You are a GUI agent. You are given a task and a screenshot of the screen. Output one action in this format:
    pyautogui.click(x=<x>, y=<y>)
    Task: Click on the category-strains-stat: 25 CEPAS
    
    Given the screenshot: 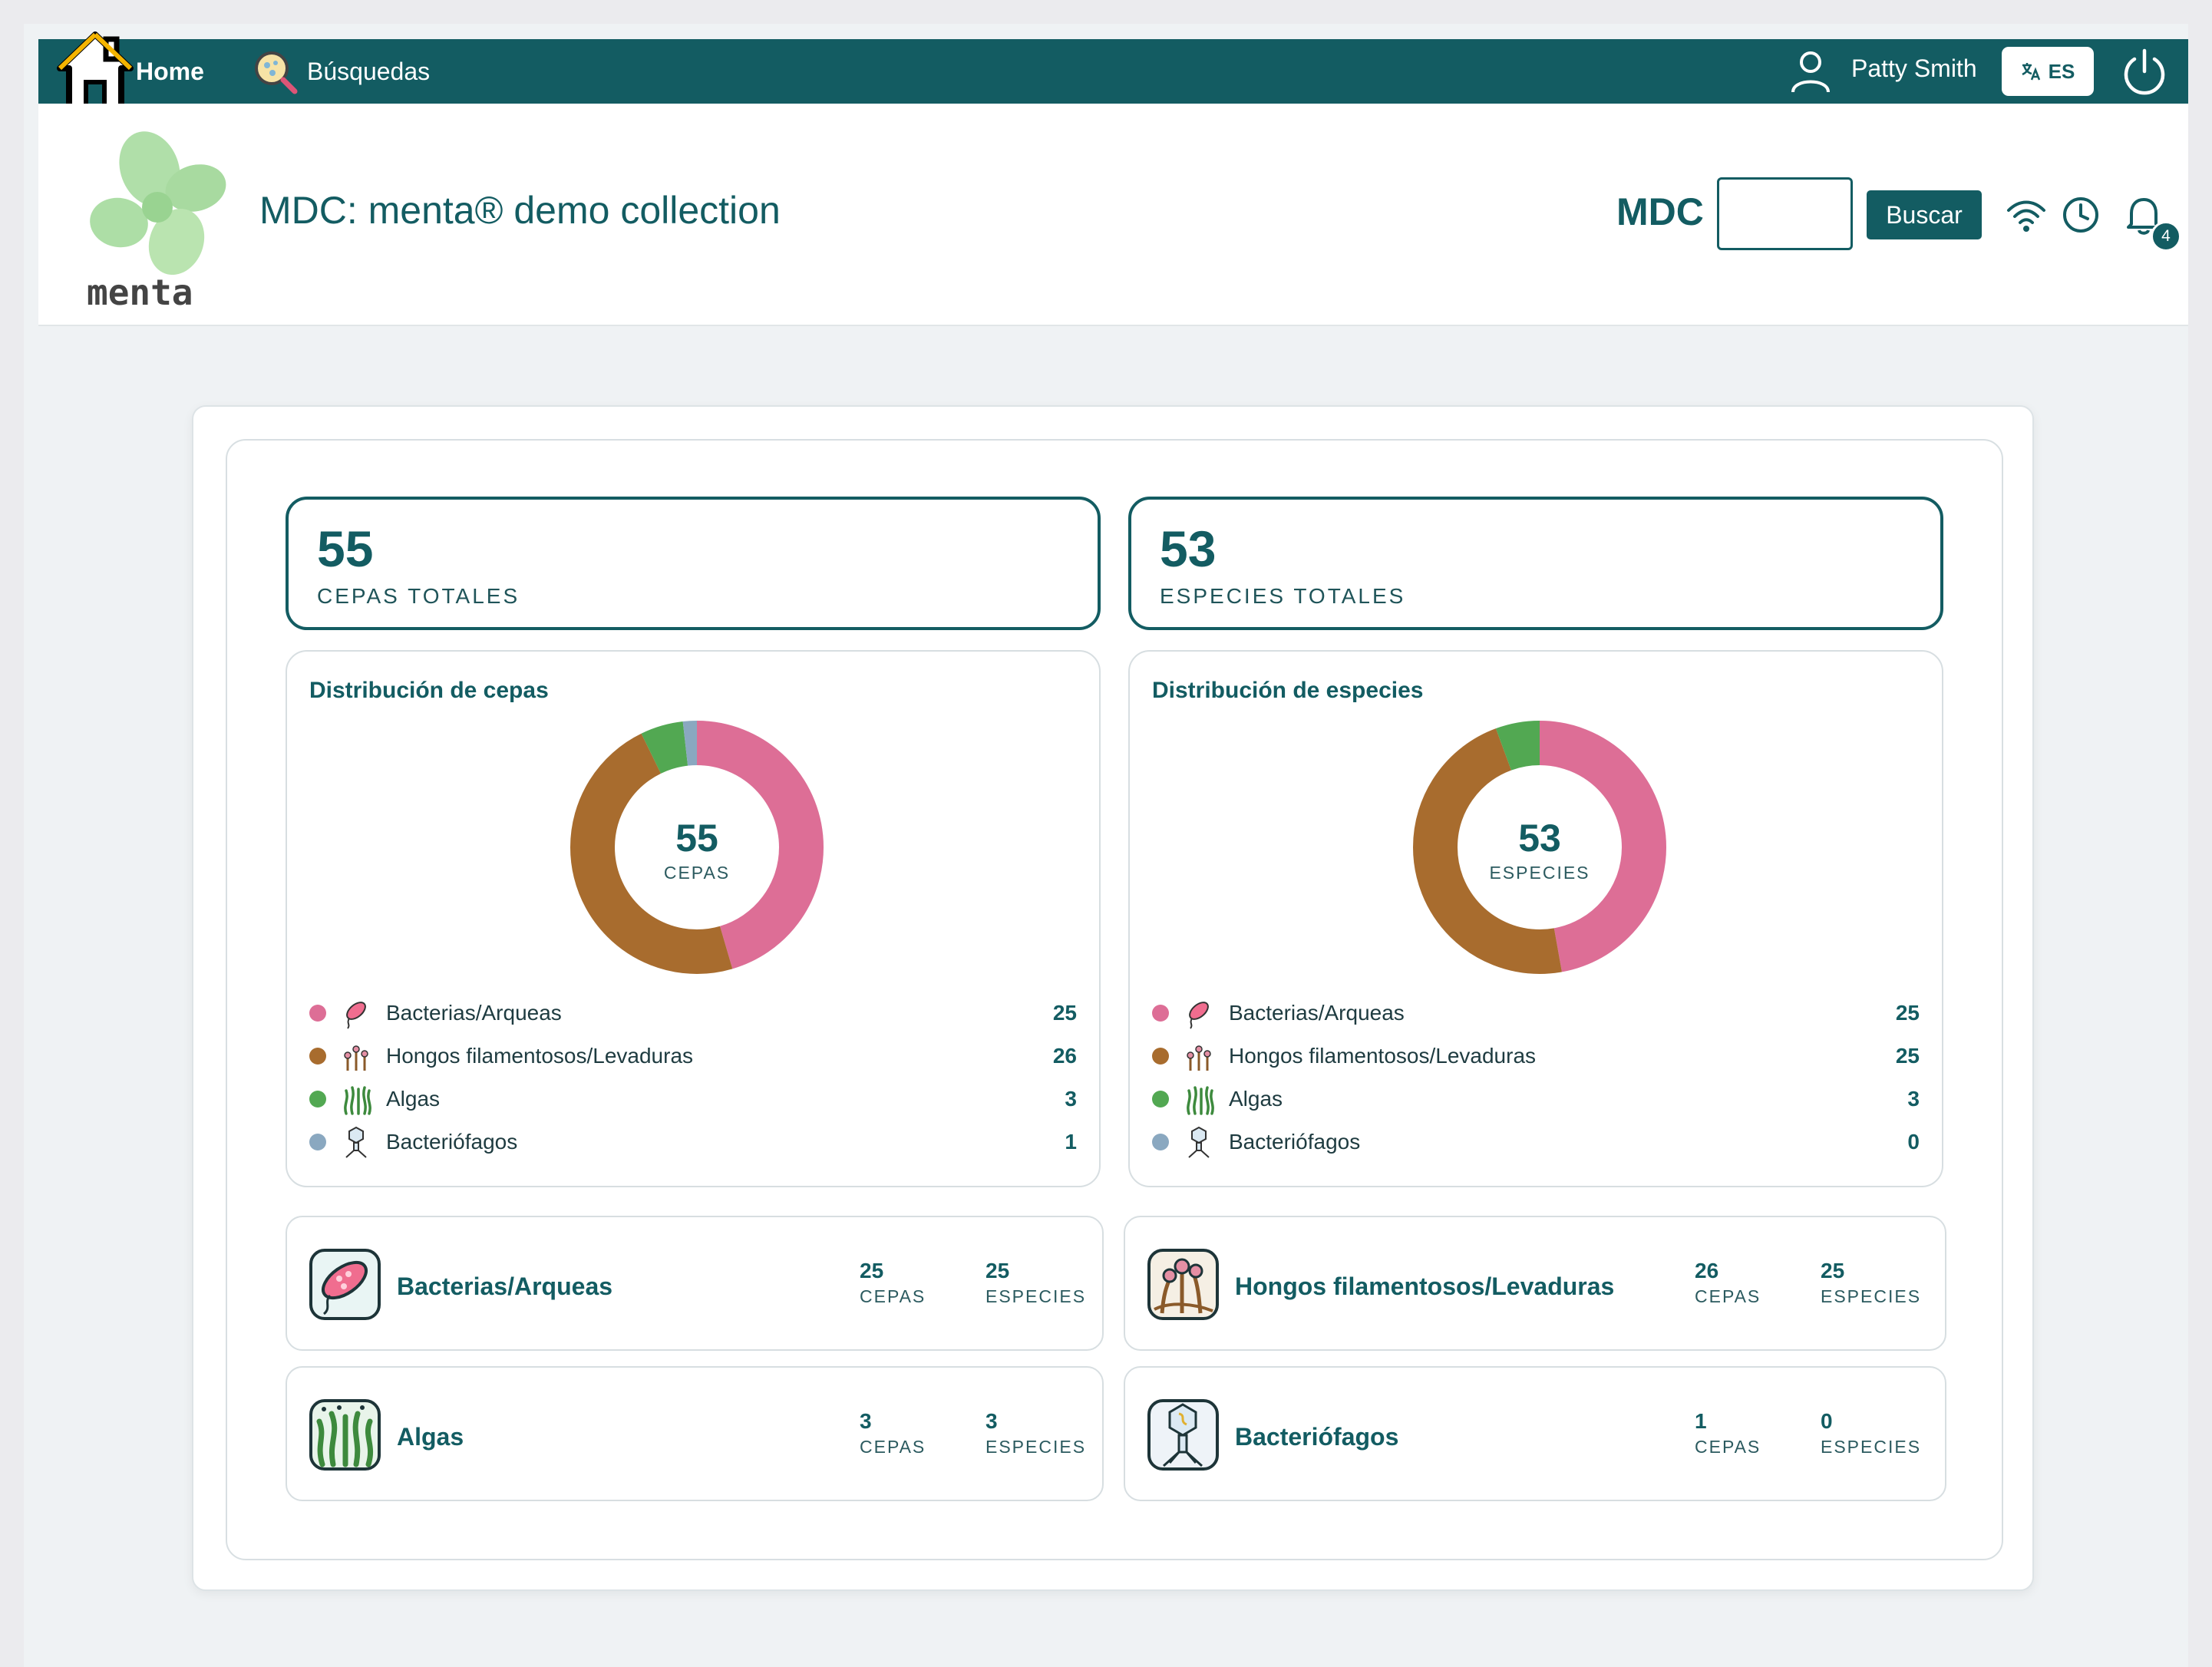 What is the action you would take?
    pyautogui.click(x=893, y=1283)
    